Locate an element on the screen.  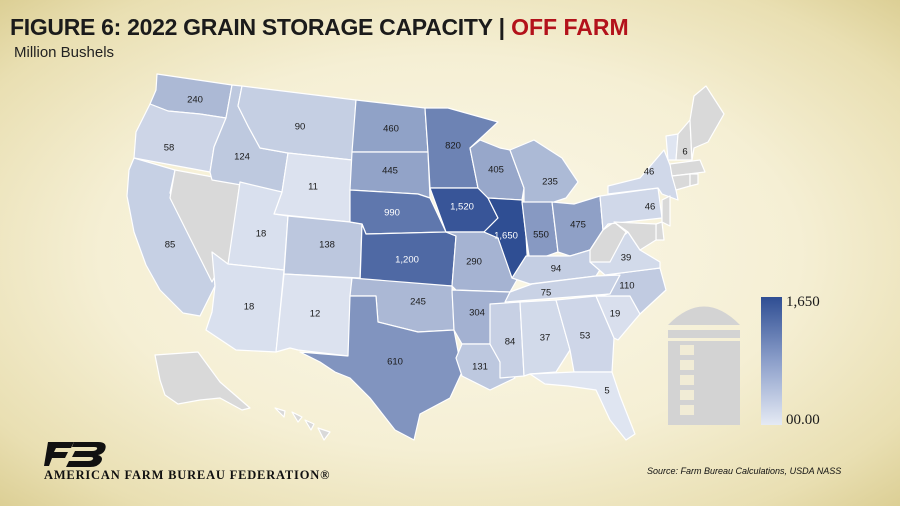
state-value-in: 550 is located at coordinates (541, 235).